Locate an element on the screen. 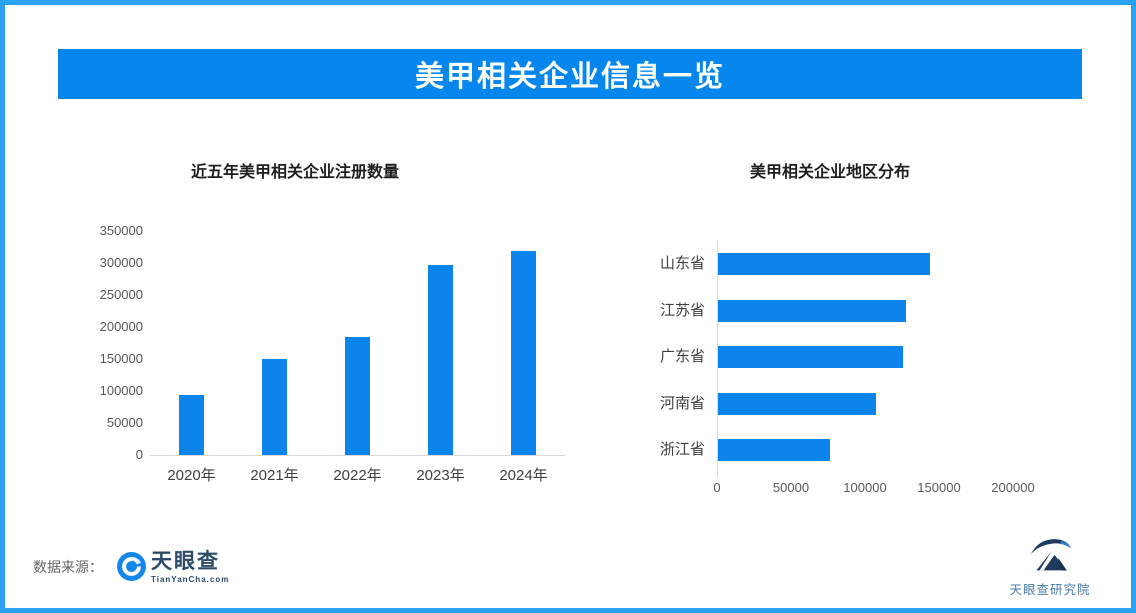 This screenshot has height=613, width=1136. bar-2021年 is located at coordinates (274, 407).